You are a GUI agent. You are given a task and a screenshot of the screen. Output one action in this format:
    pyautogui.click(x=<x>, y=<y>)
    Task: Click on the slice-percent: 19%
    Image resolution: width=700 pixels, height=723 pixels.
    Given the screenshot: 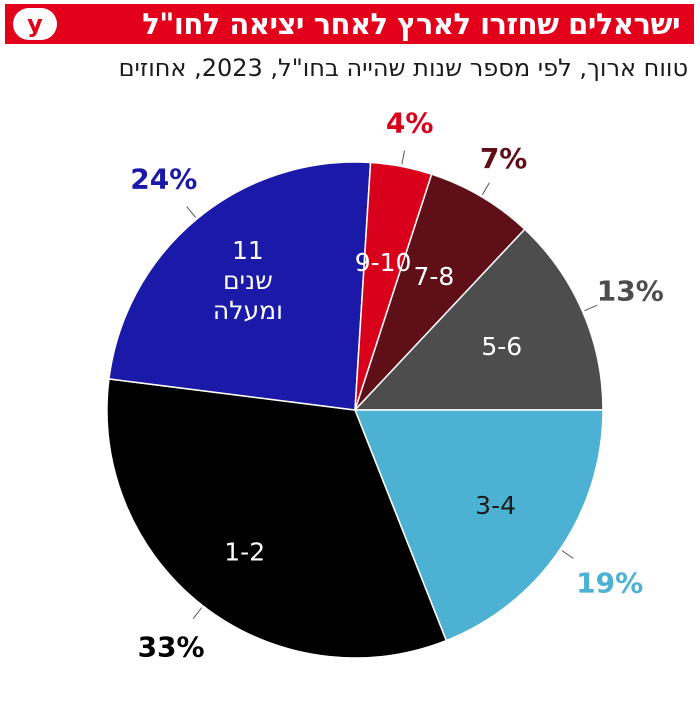 What is the action you would take?
    pyautogui.click(x=609, y=583)
    